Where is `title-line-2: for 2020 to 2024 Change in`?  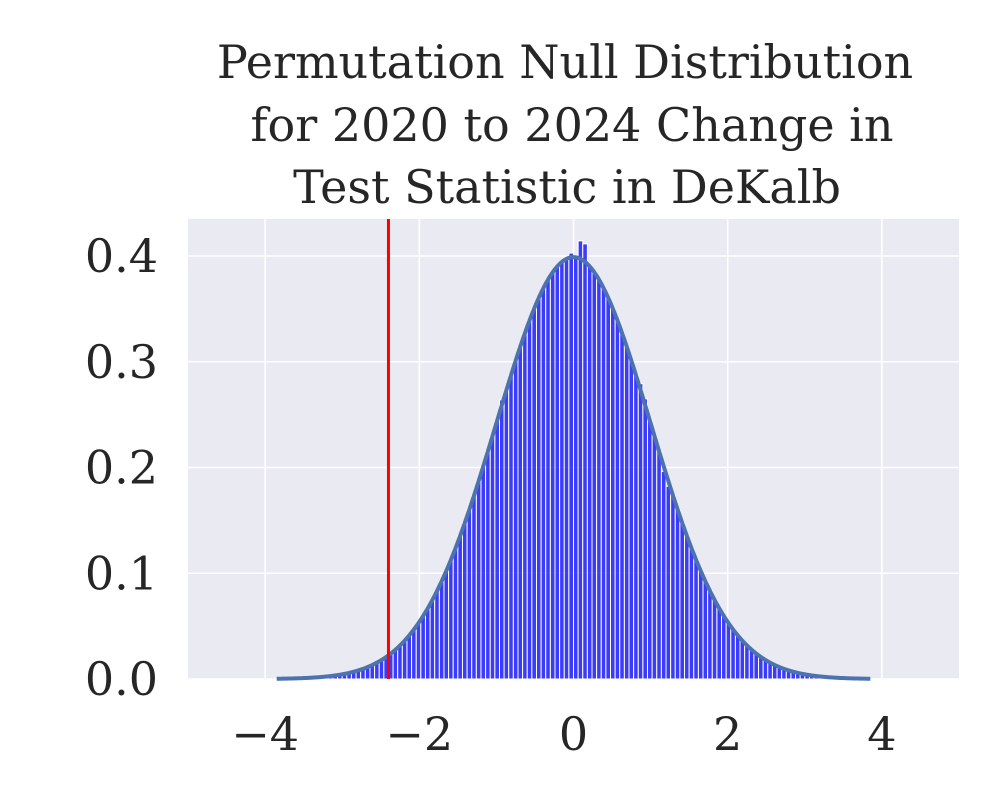
title-line-2: for 2020 to 2024 Change in is located at coordinates (571, 125).